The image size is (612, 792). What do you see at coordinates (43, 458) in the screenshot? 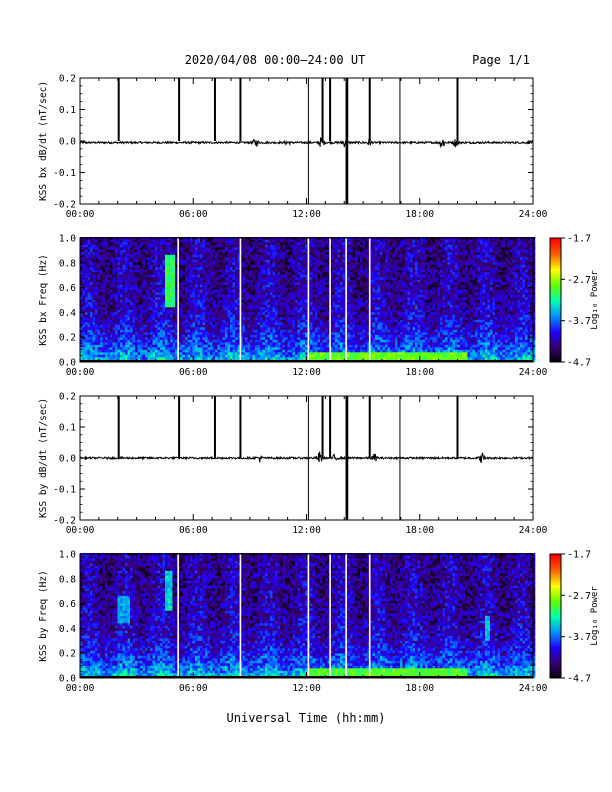
I see `y-axis-label: KSS by dB/dt (nT/sec)` at bounding box center [43, 458].